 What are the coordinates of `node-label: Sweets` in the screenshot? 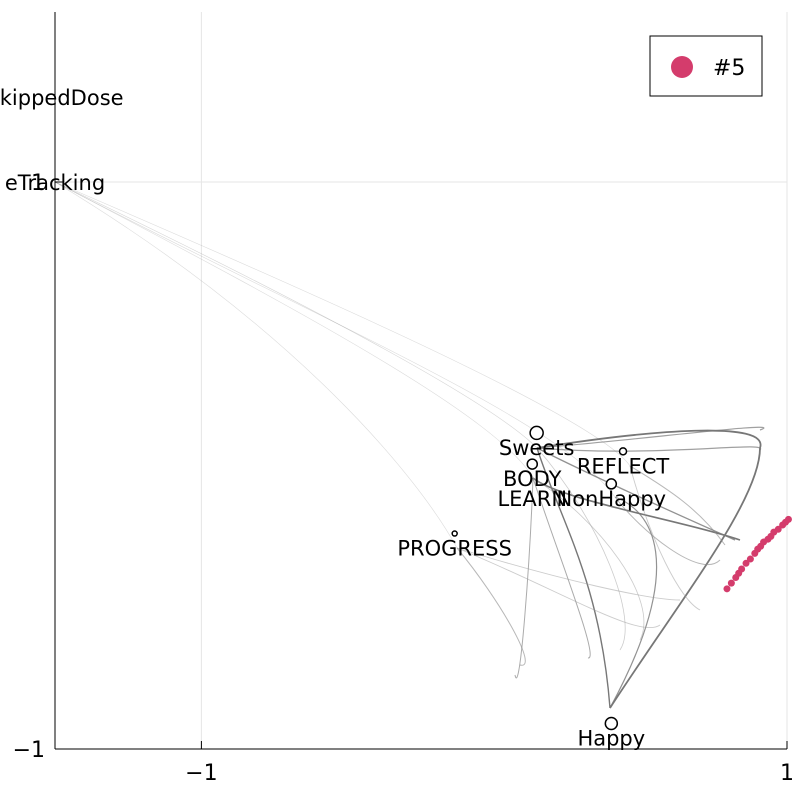 It's located at (537, 448).